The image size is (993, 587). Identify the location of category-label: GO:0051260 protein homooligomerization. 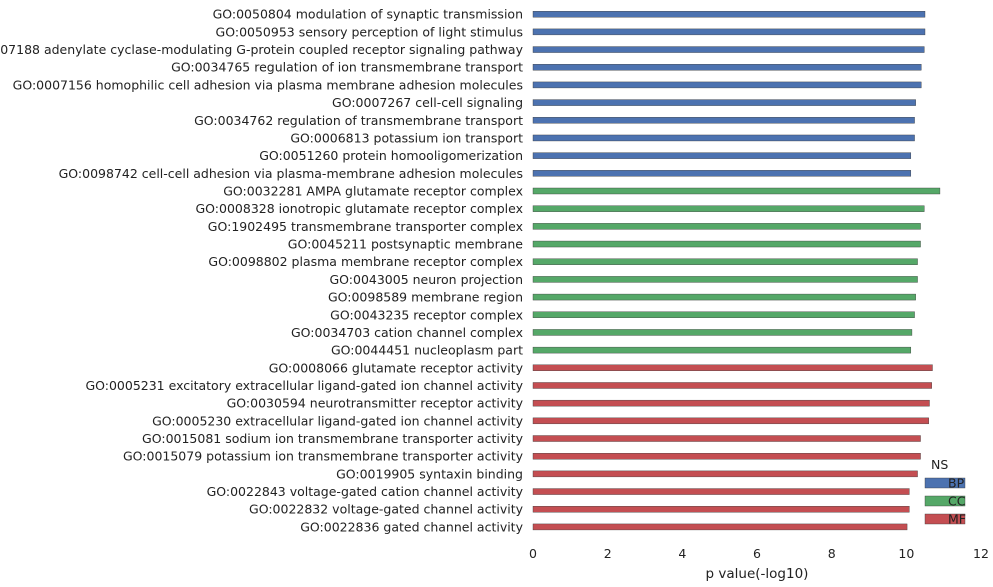
(391, 155).